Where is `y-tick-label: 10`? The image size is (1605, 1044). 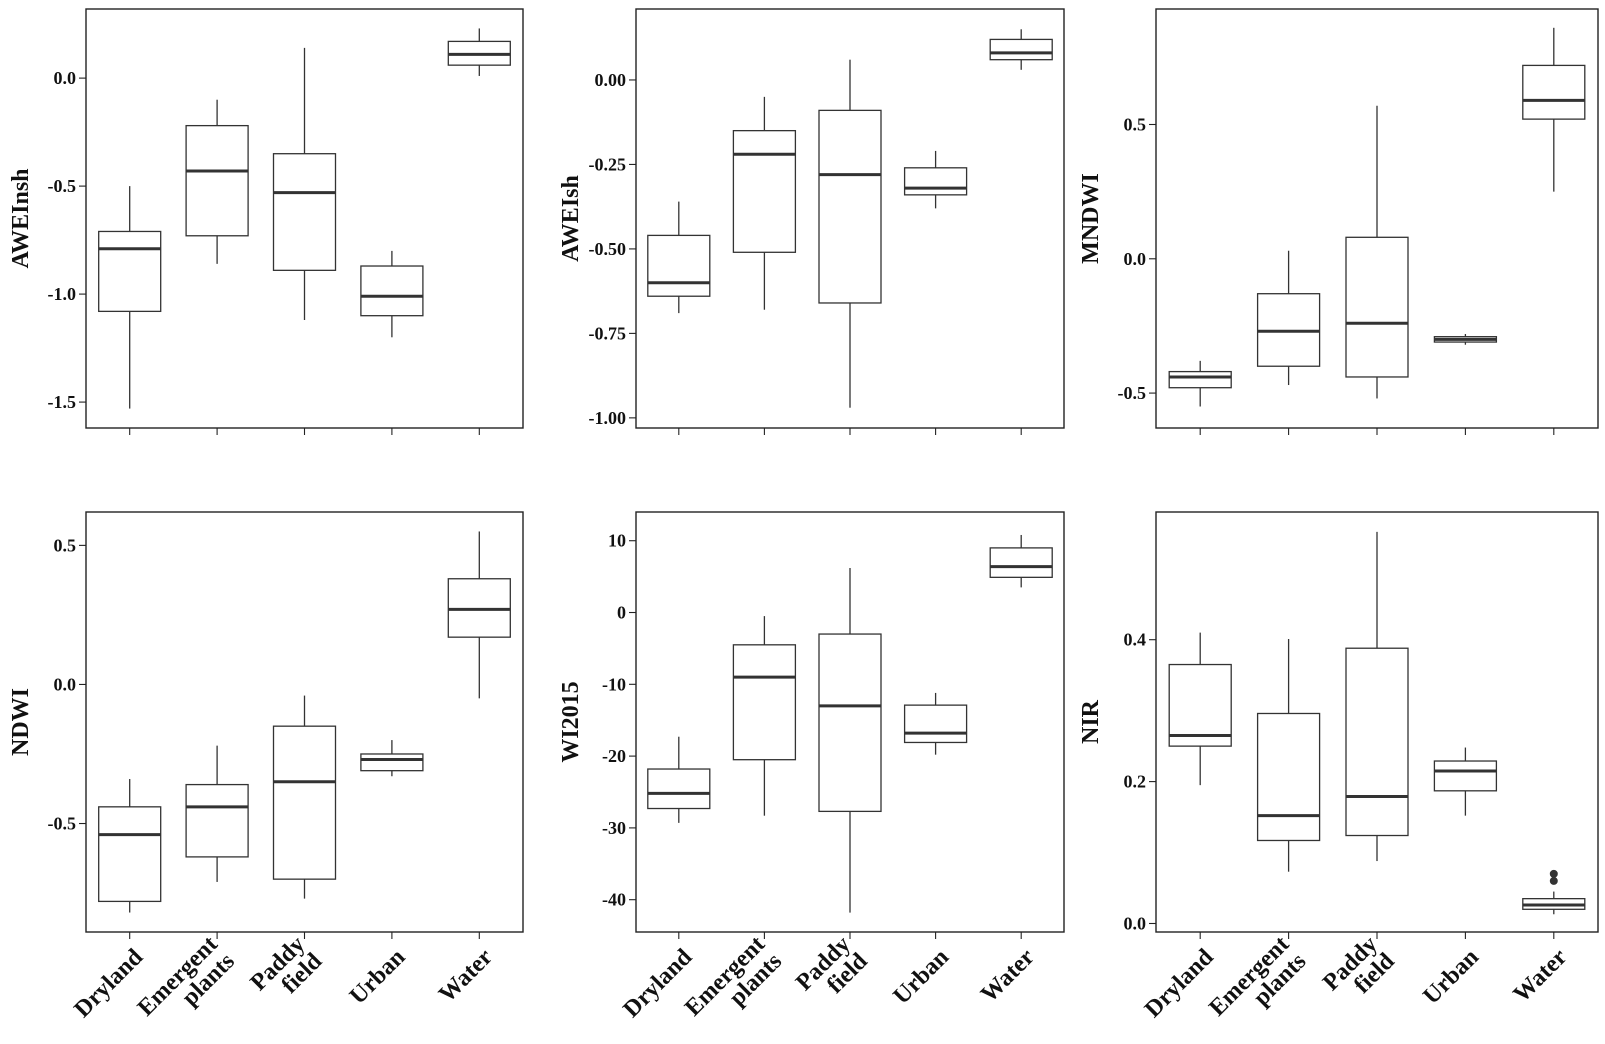 y-tick-label: 10 is located at coordinates (617, 541).